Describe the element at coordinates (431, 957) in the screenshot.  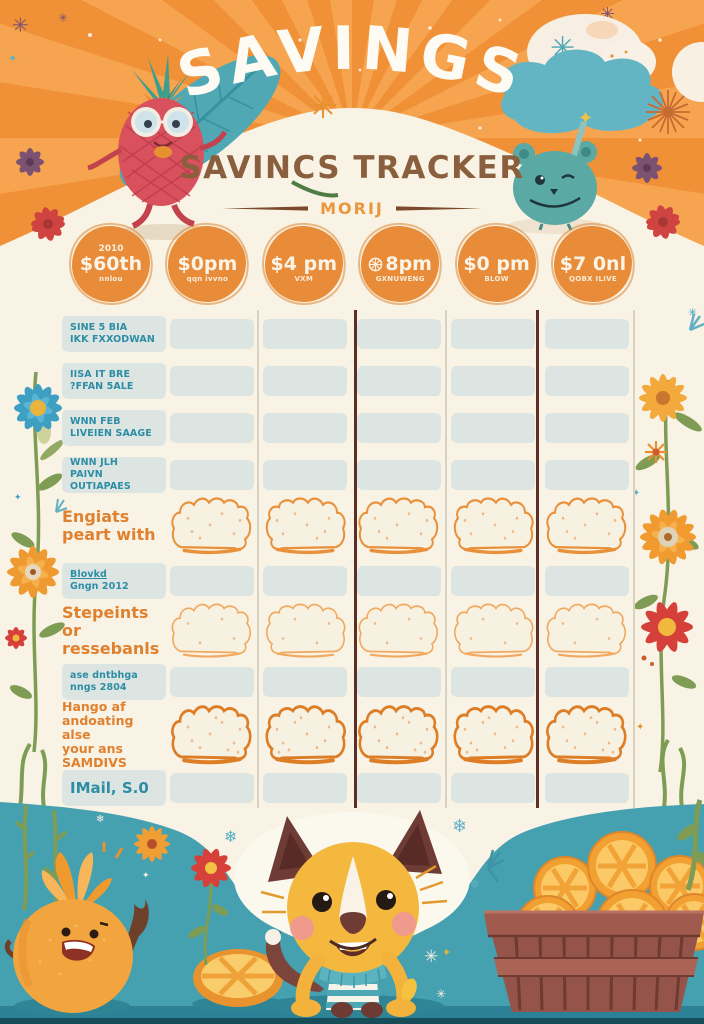
I see `sparkle-icon: ✳` at that location.